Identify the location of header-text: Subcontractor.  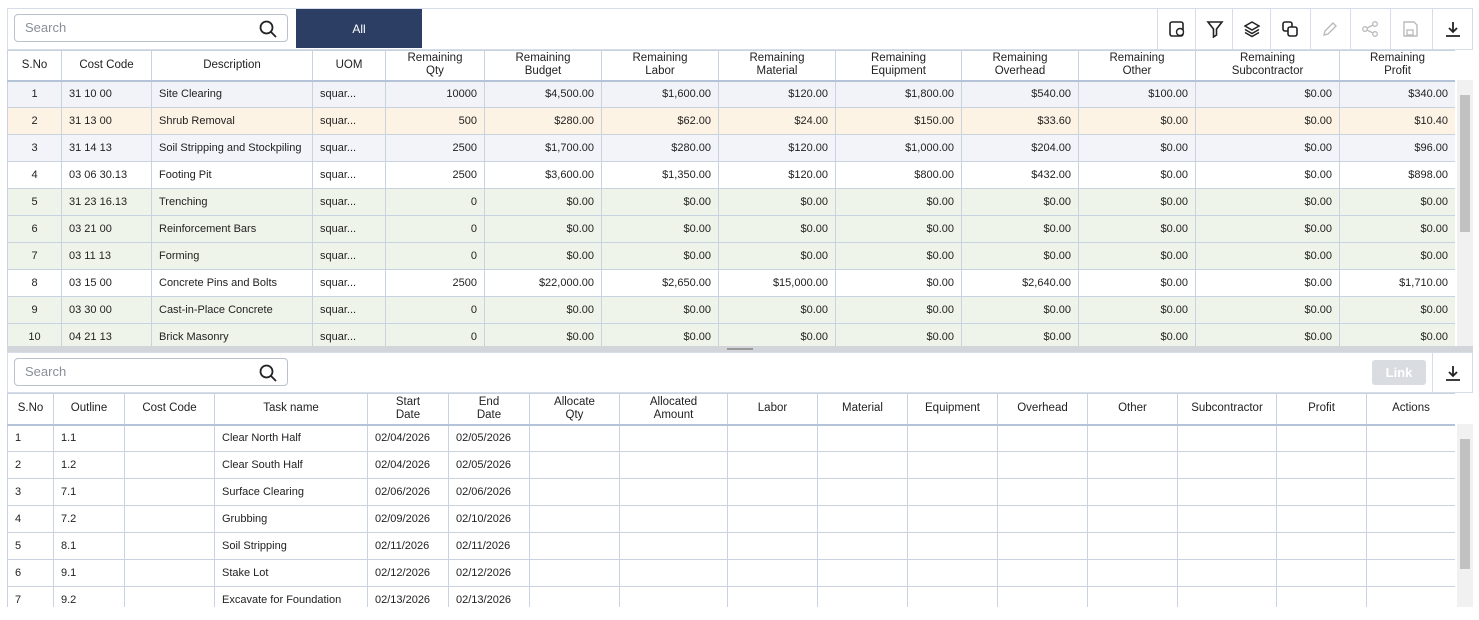
(1227, 408).